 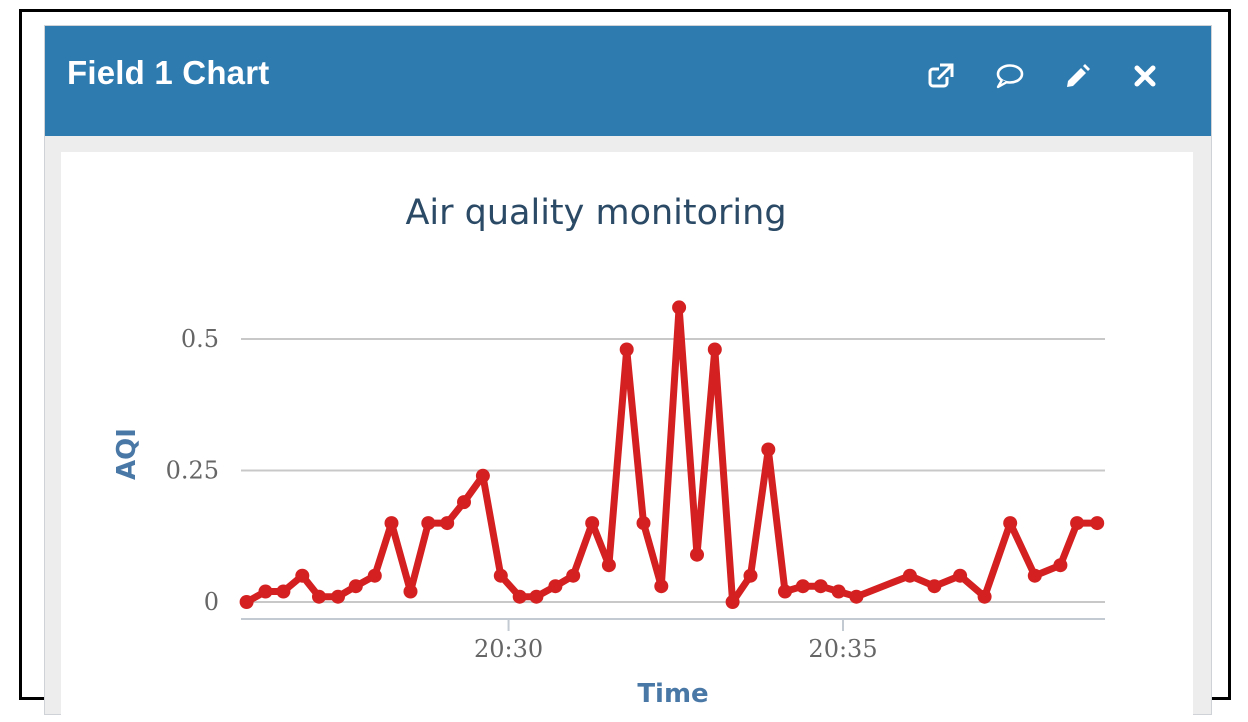 What do you see at coordinates (211, 602) in the screenshot?
I see `y-tick-label: 0` at bounding box center [211, 602].